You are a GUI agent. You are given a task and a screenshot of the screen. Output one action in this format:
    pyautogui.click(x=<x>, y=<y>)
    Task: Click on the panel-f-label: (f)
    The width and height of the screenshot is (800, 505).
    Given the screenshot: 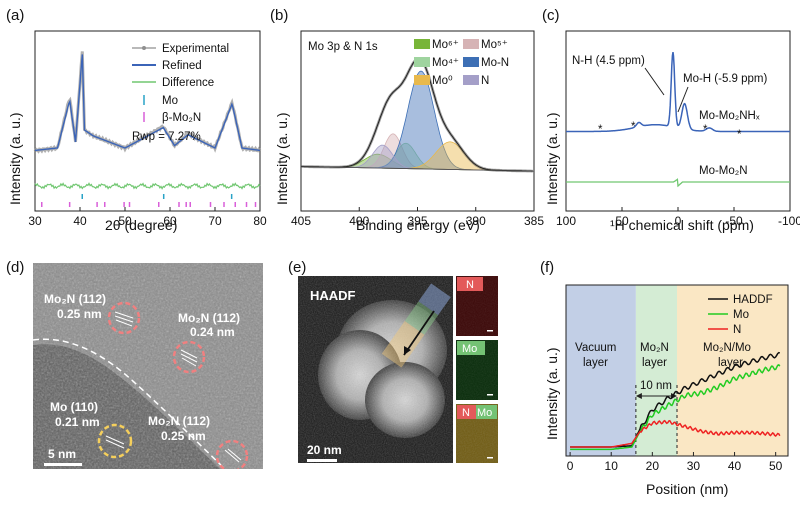 What is the action you would take?
    pyautogui.click(x=547, y=267)
    